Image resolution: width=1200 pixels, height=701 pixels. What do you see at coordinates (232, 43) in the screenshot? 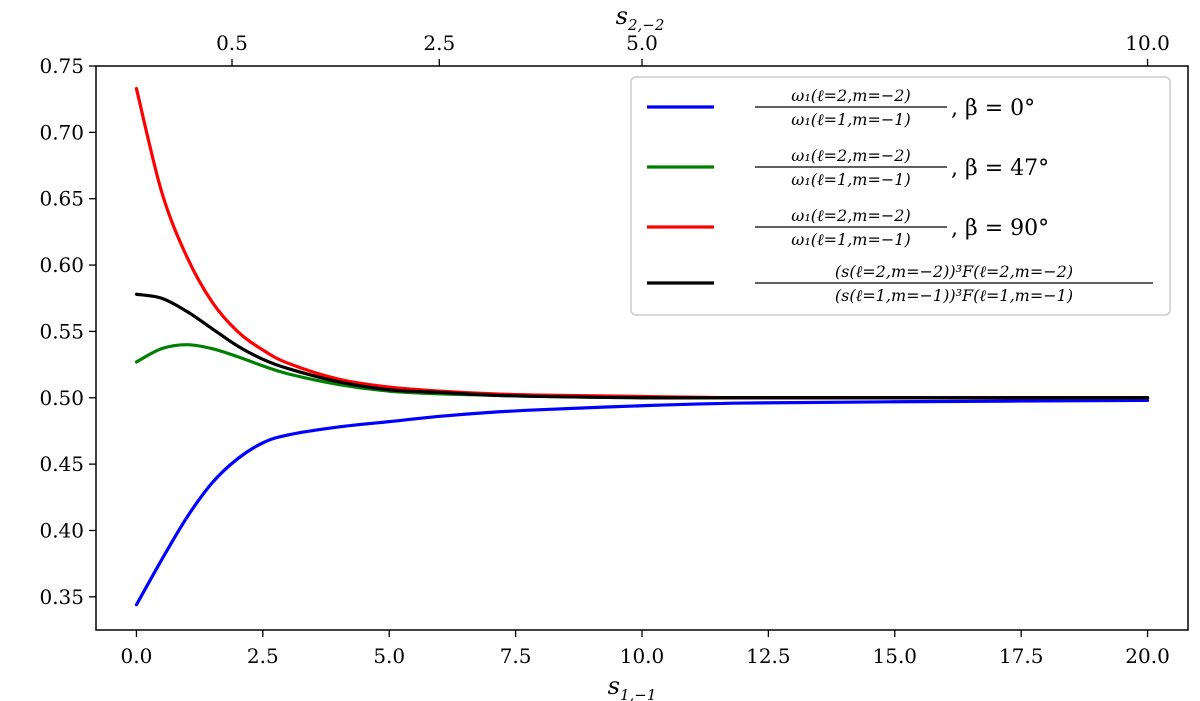
I see `top-x-tick-label: 0.5` at bounding box center [232, 43].